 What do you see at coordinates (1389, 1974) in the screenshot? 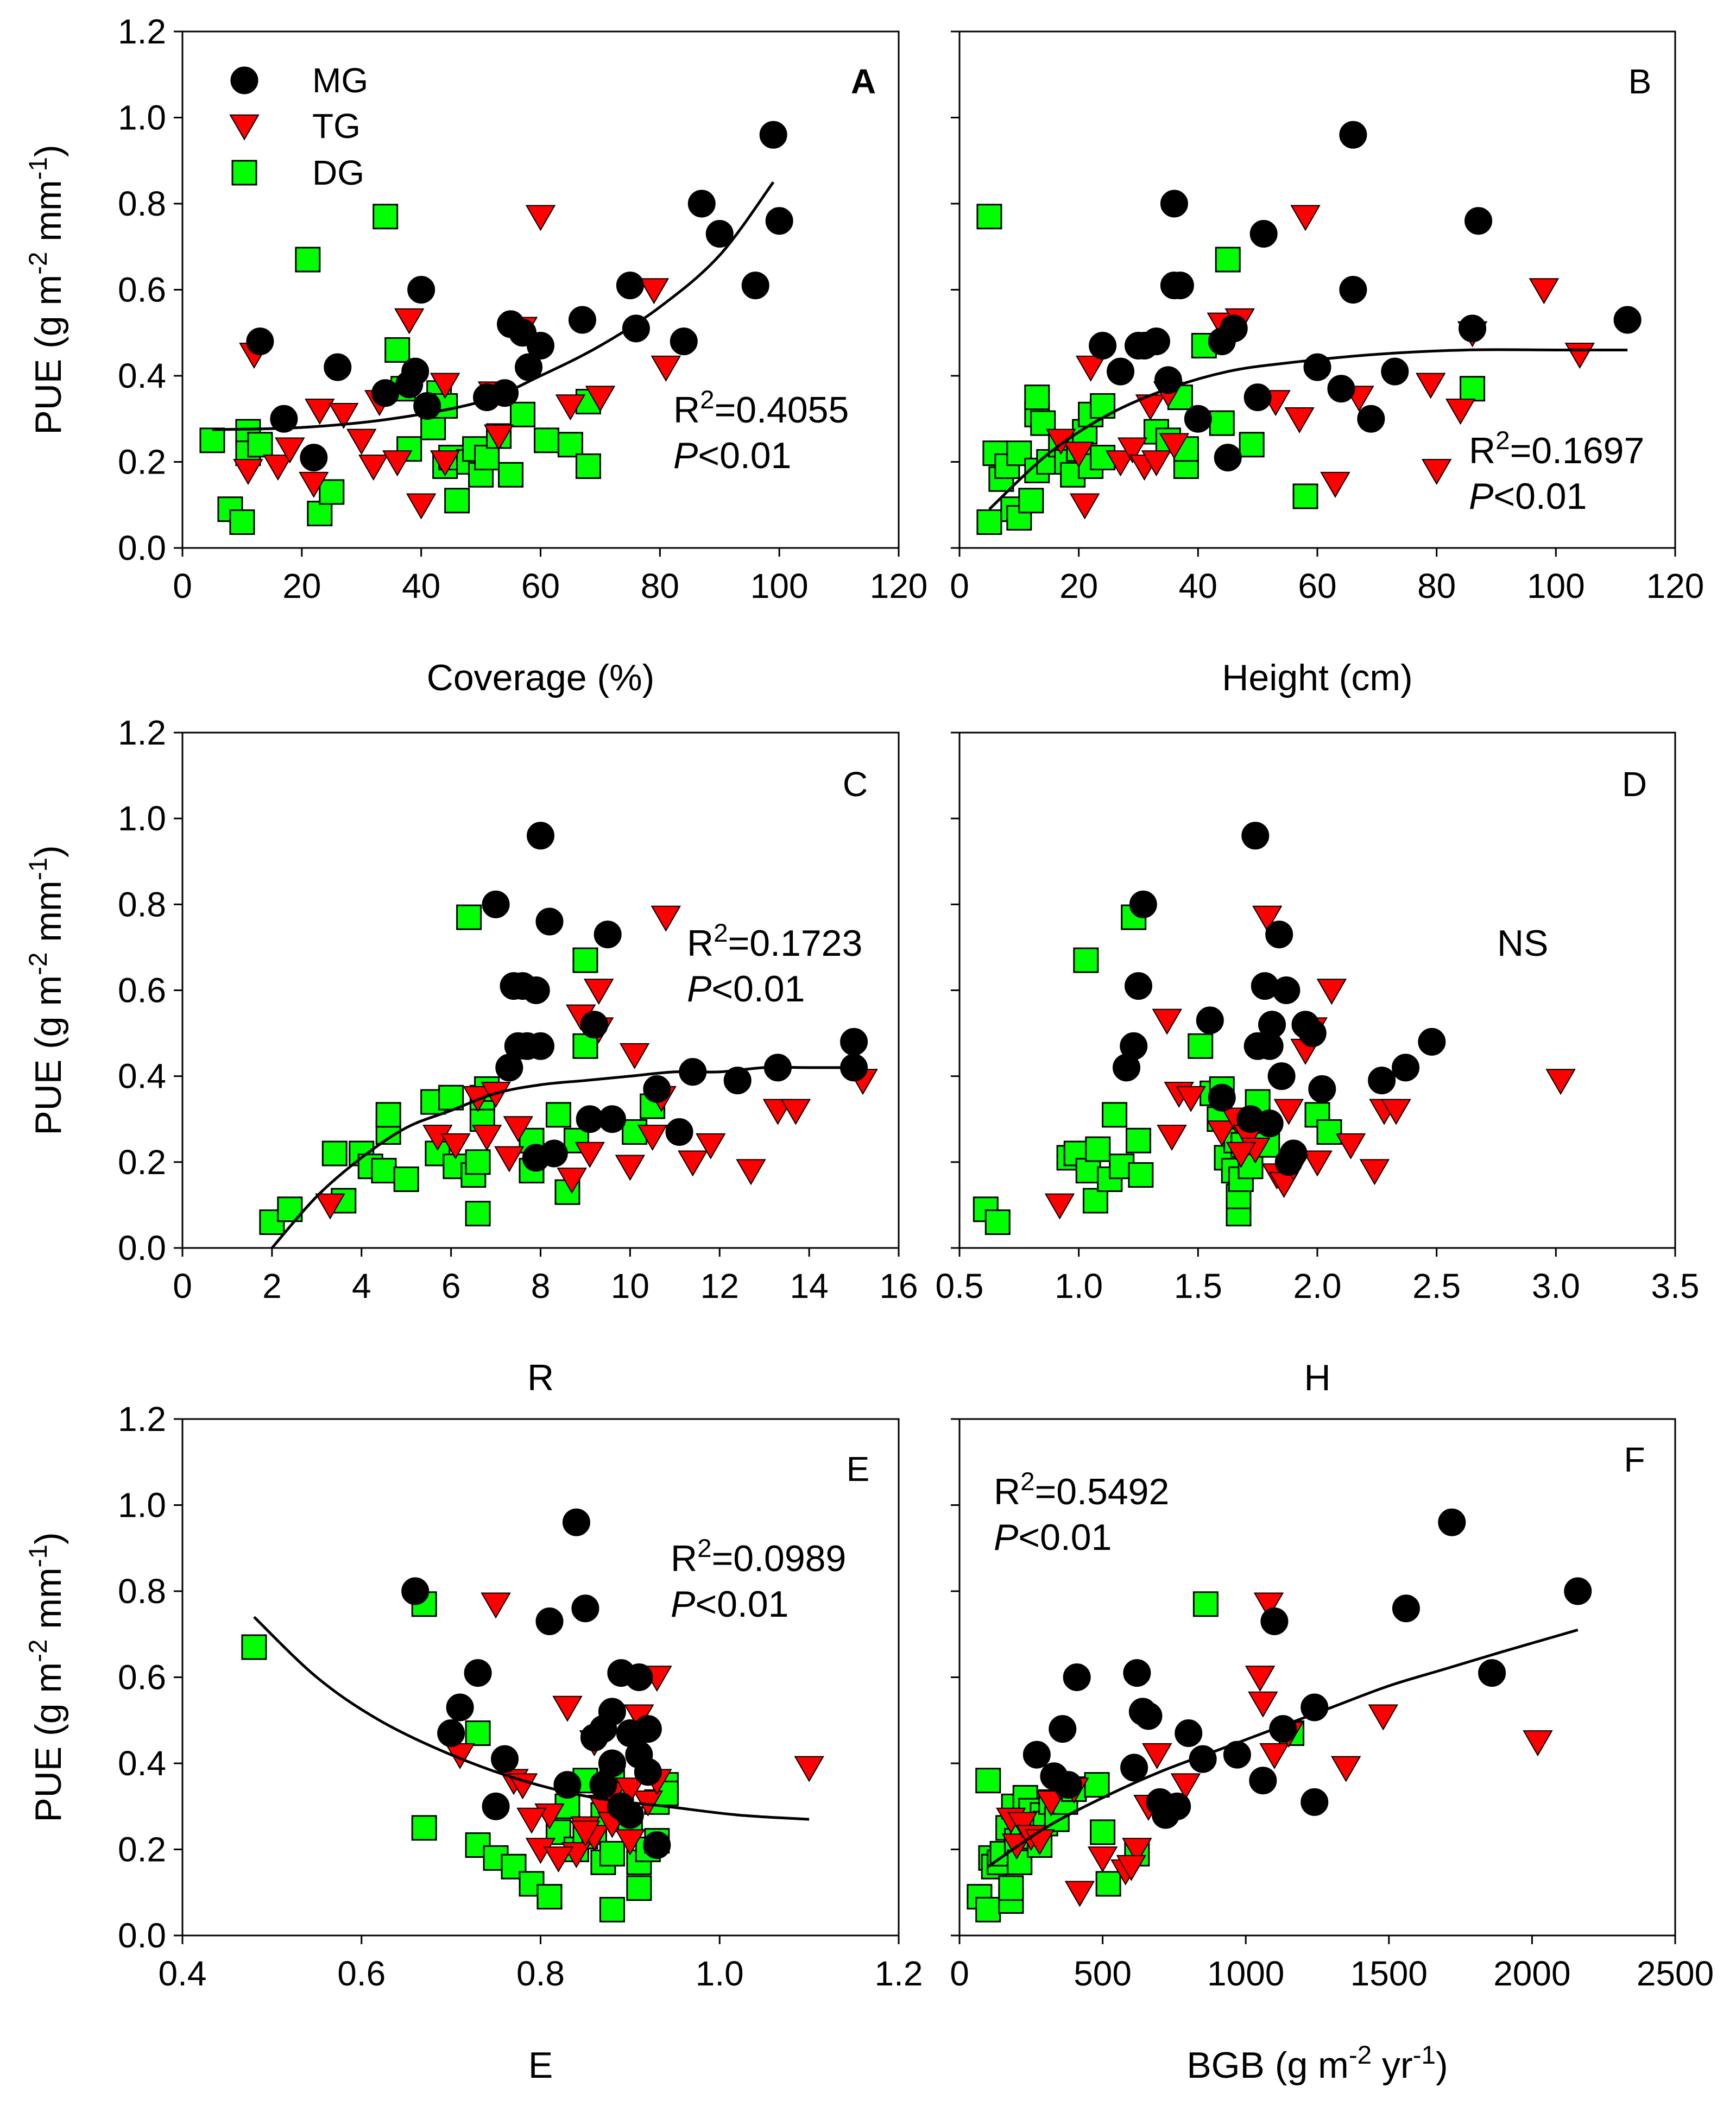
I see `x-tick-label: 1500` at bounding box center [1389, 1974].